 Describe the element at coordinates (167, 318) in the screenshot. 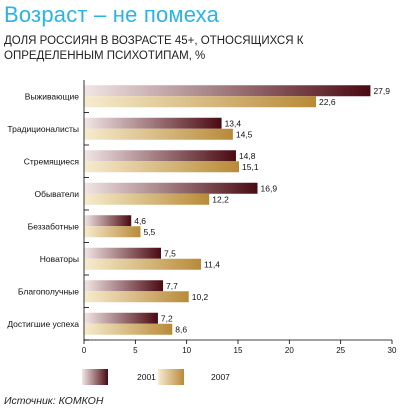

I see `data-label-2001: 7,2` at that location.